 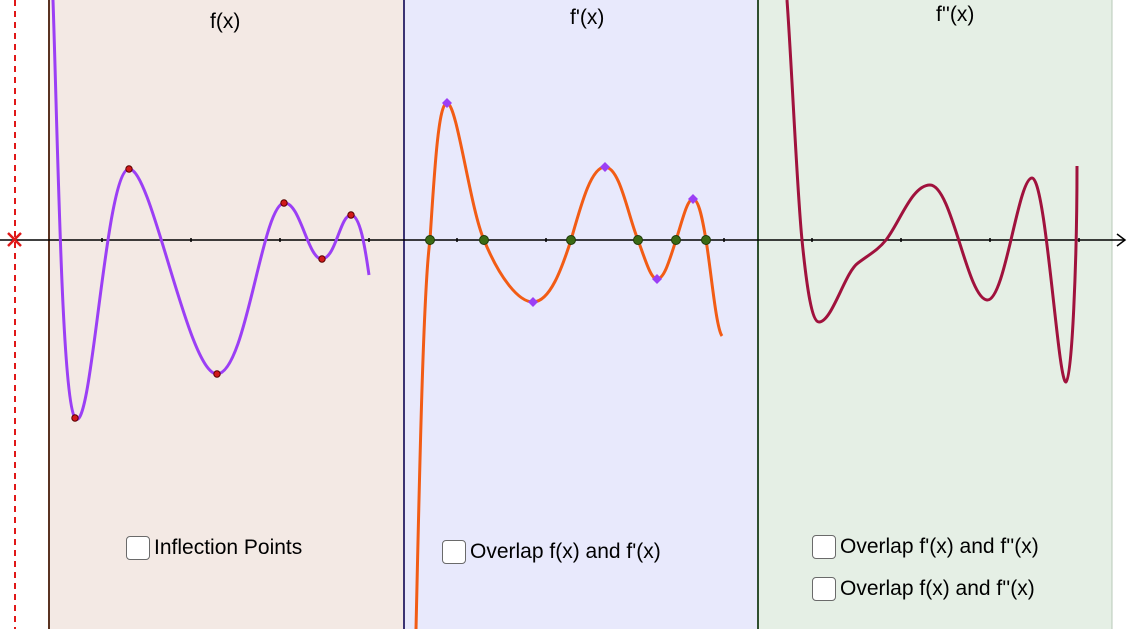 What do you see at coordinates (1121, 240) in the screenshot?
I see `arrow-right-icon` at bounding box center [1121, 240].